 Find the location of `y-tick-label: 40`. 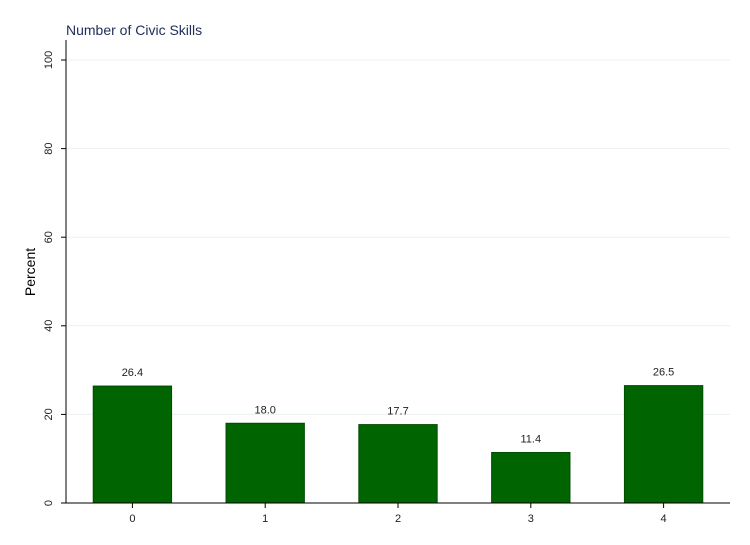

y-tick-label: 40 is located at coordinates (49, 326).